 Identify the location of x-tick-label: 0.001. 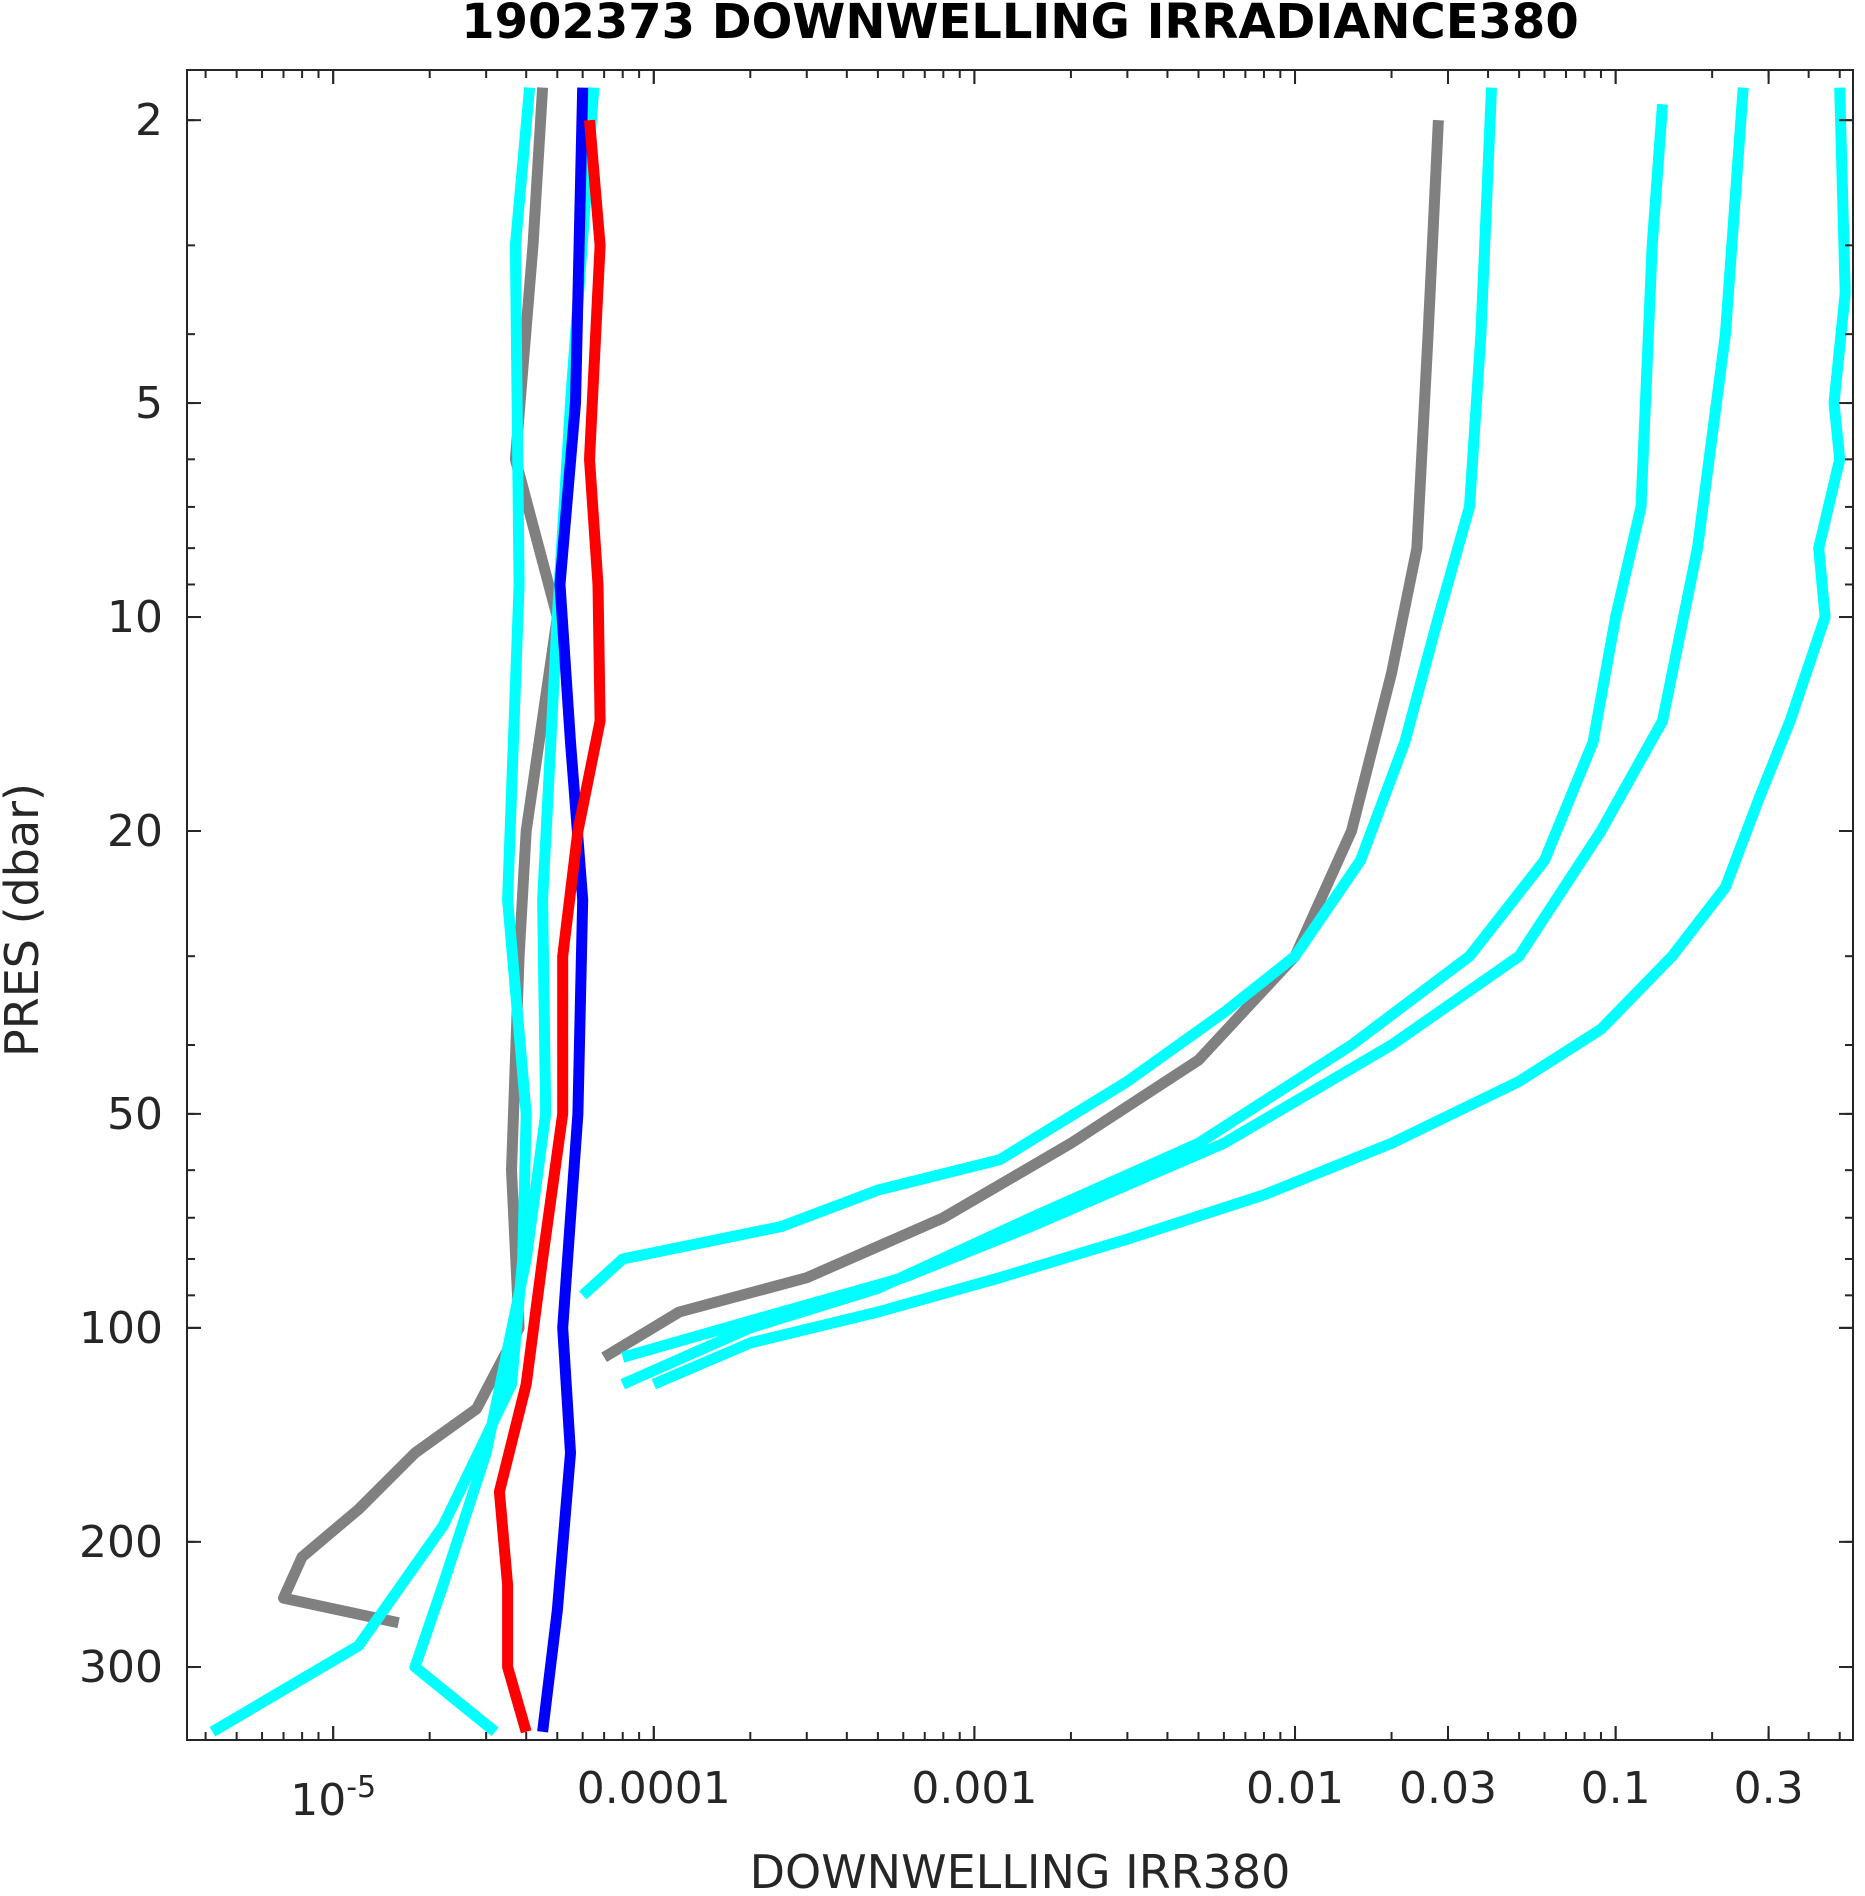
(974, 1788).